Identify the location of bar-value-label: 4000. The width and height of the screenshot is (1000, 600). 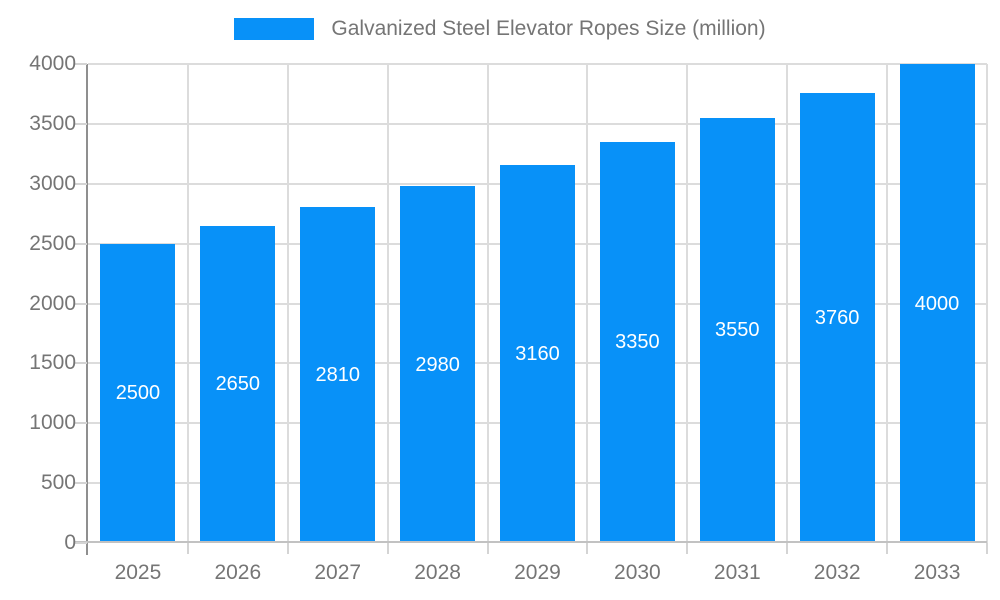
(937, 303).